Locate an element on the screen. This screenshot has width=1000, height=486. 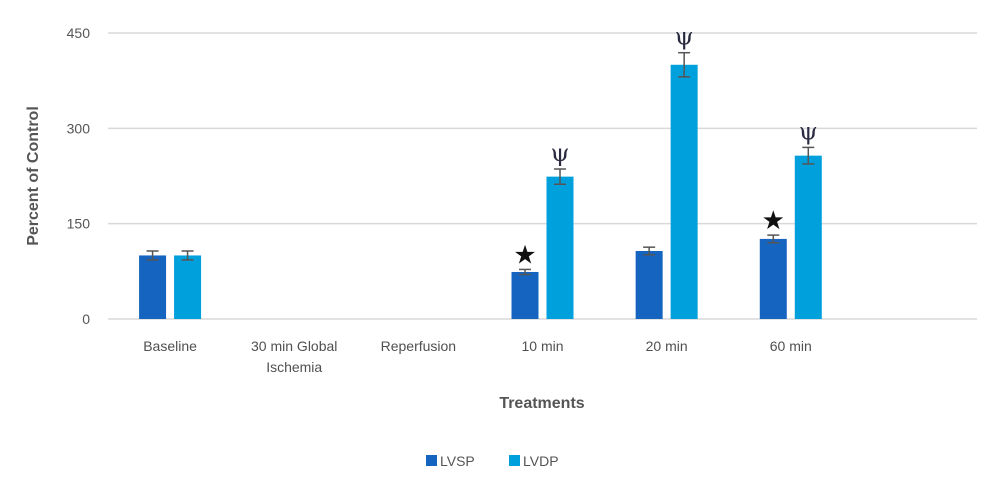
x-category-label: 20 min is located at coordinates (667, 346).